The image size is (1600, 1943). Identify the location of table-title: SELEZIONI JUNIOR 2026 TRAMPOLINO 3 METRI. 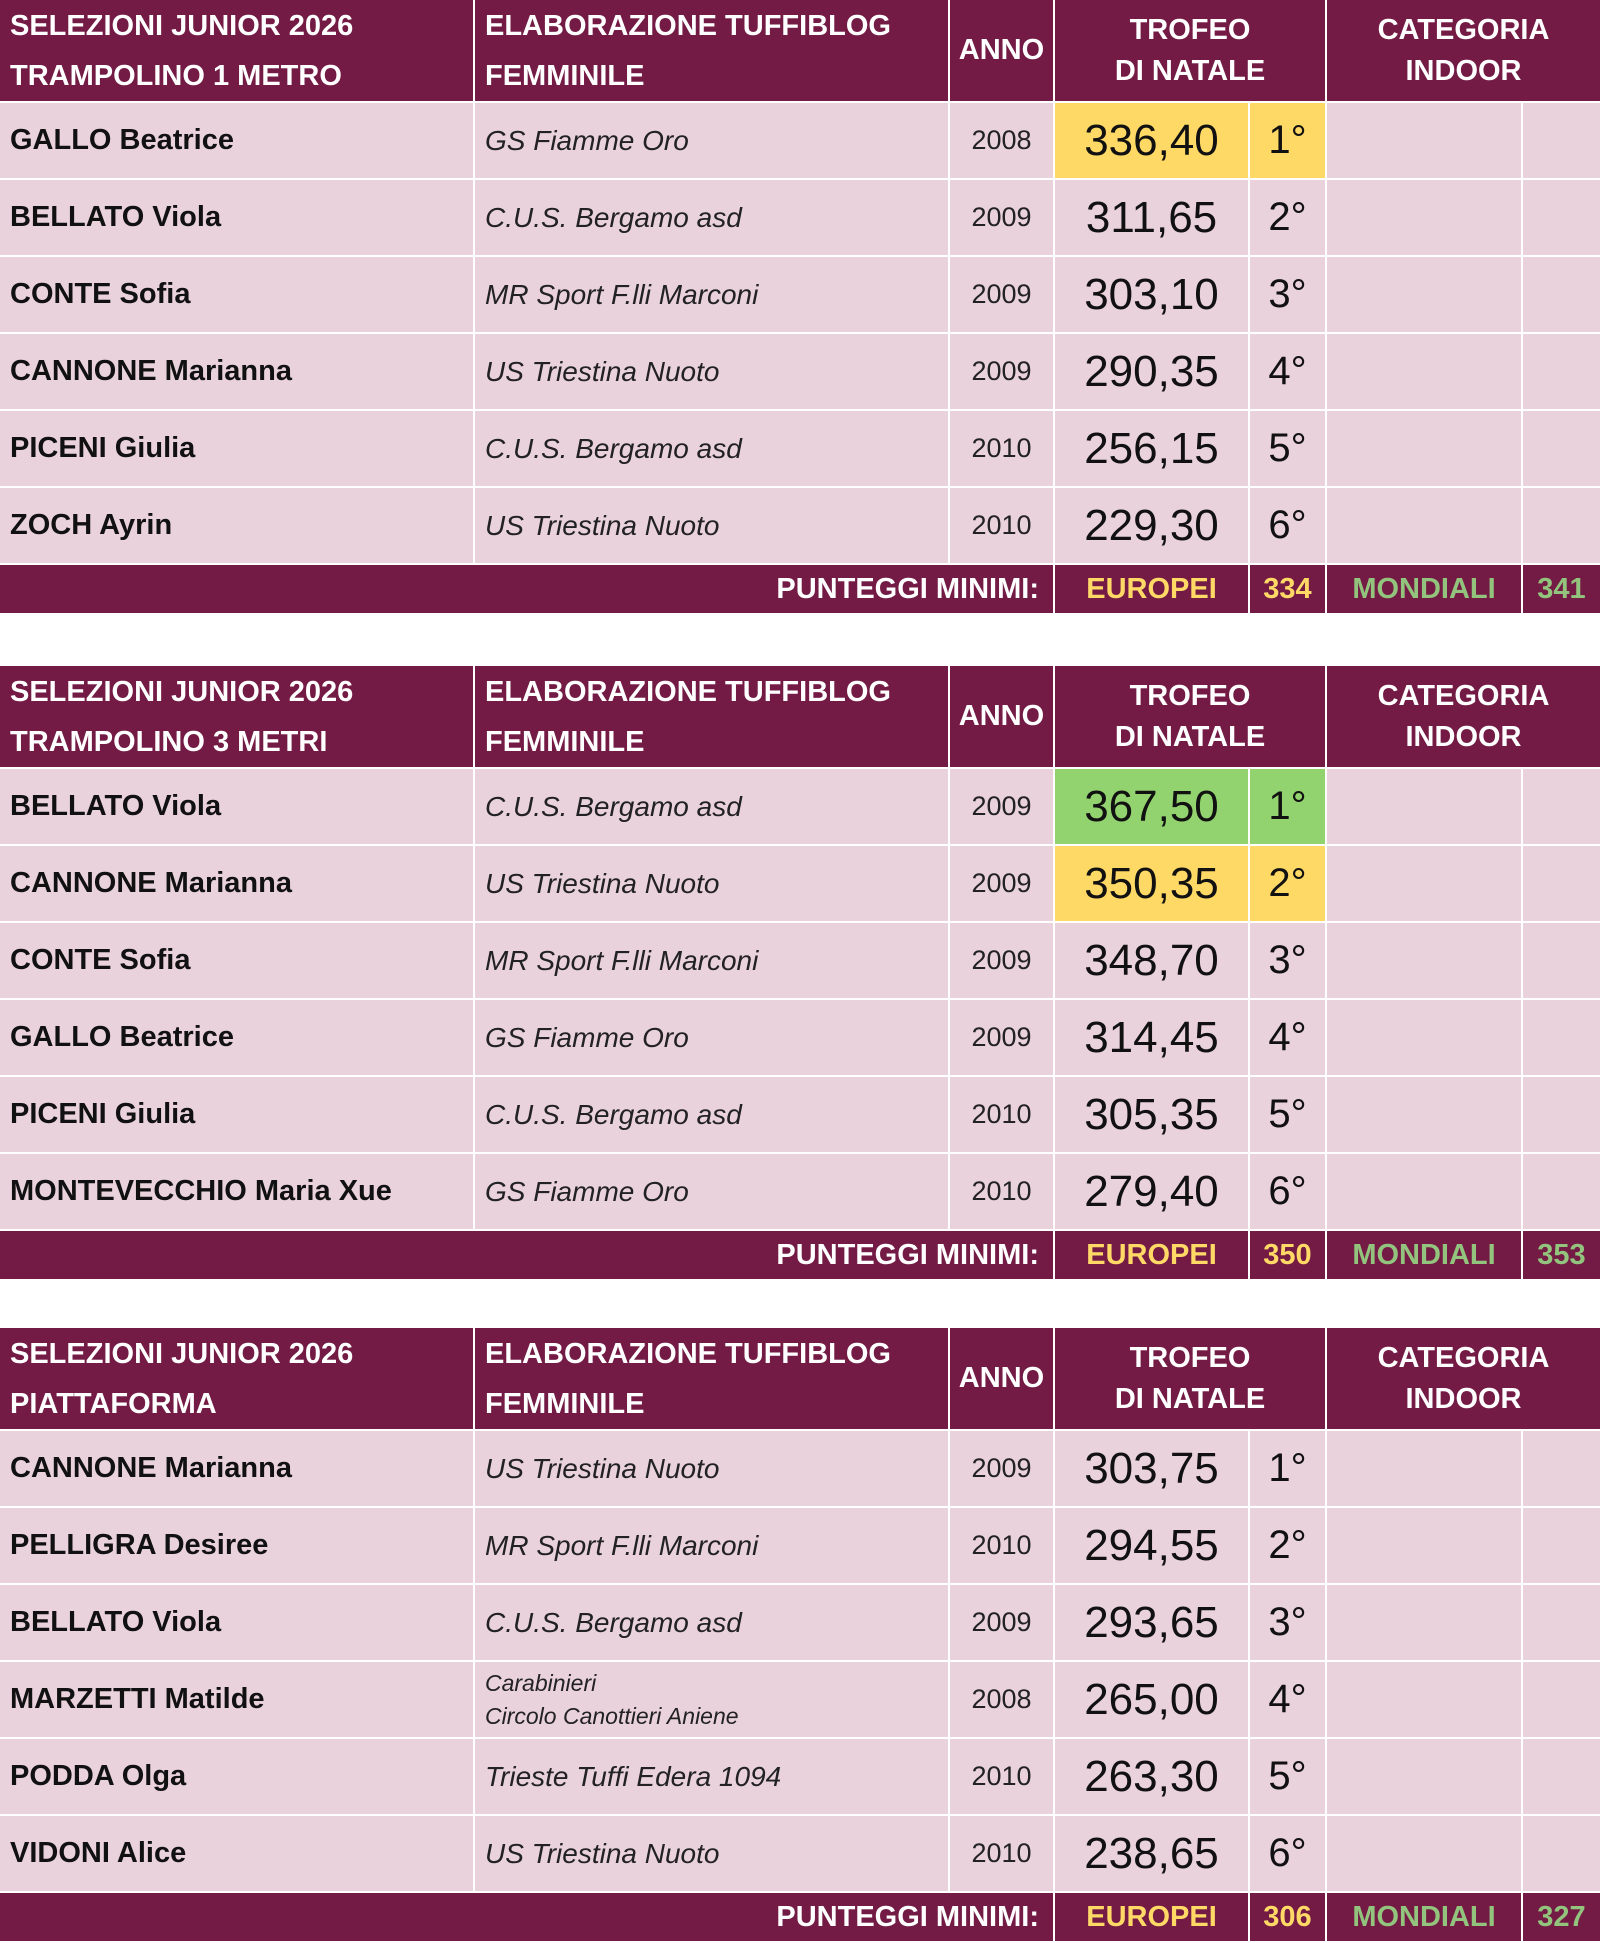
(237, 717).